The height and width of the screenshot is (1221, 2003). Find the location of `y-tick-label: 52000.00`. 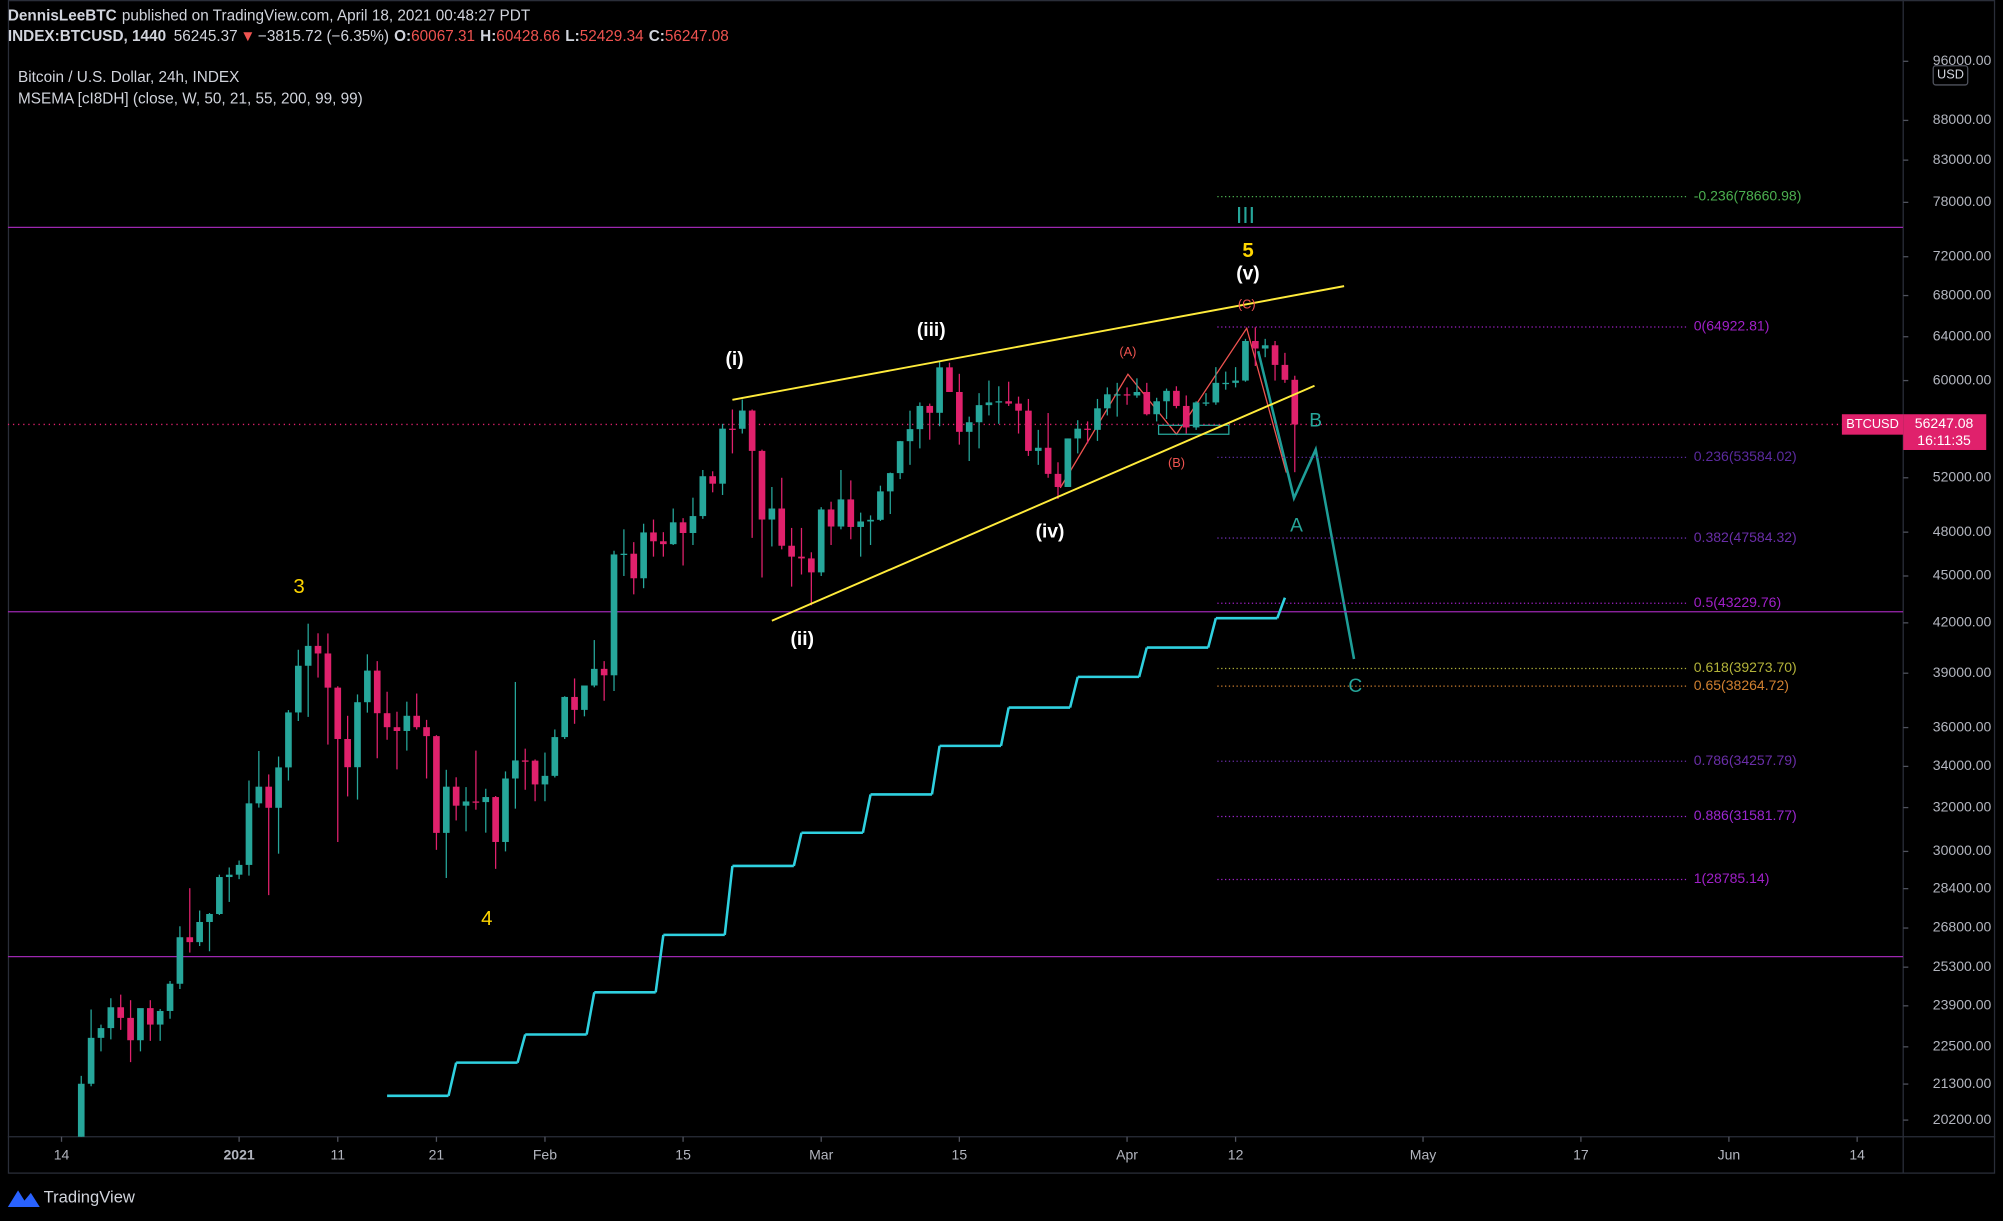

y-tick-label: 52000.00 is located at coordinates (1962, 476).